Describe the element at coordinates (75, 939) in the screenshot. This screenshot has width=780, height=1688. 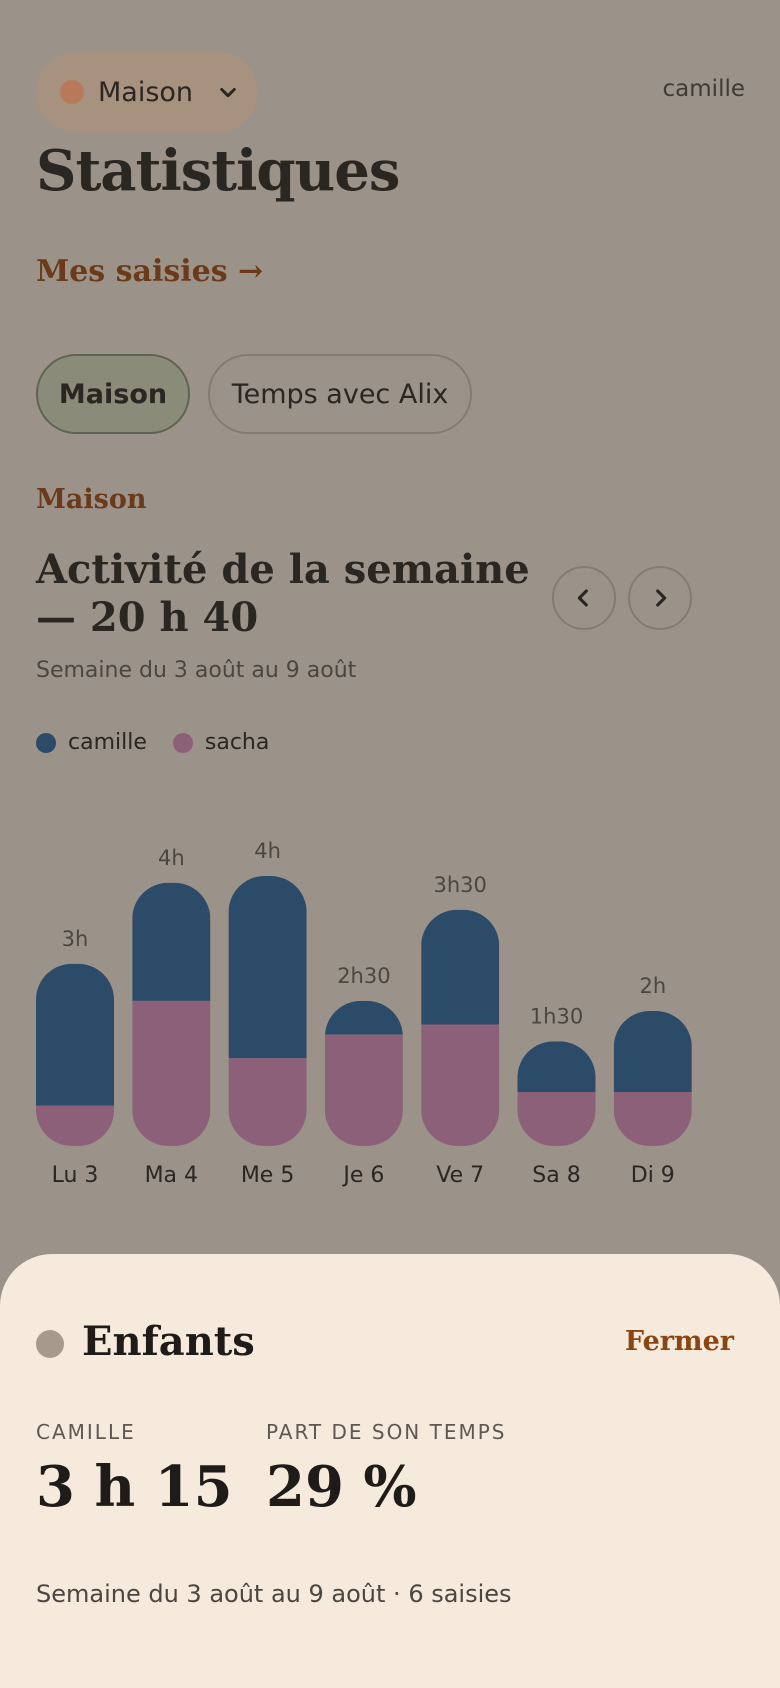
I see `bar-total-label: 3h` at that location.